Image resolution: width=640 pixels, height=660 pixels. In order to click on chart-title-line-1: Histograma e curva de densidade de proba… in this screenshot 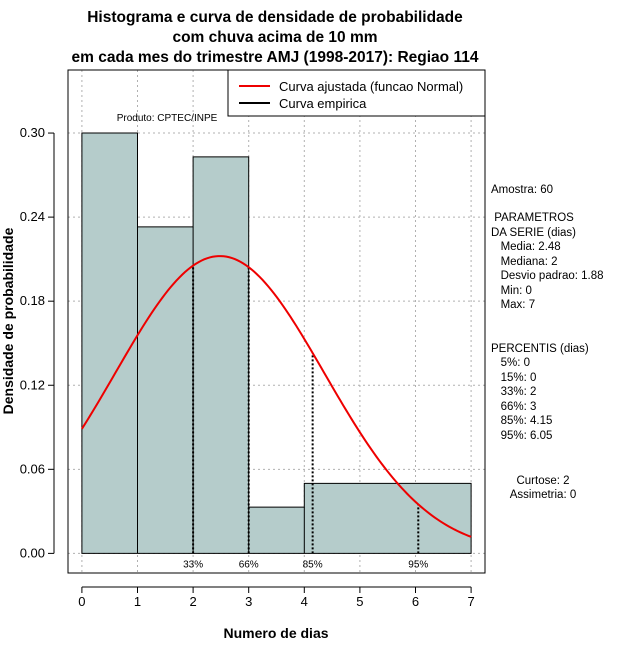, I will do `click(275, 17)`.